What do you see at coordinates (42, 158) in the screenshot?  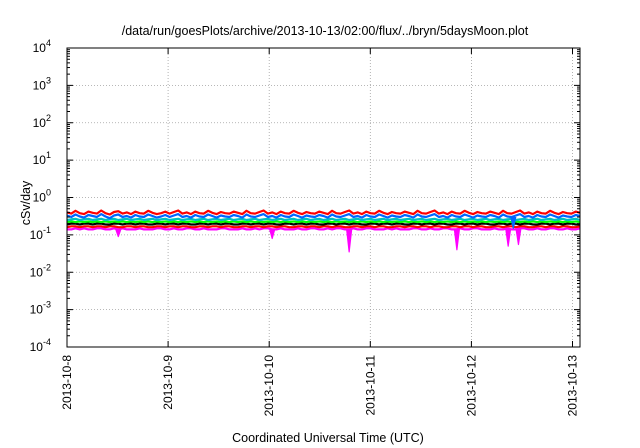 I see `y-tick-label: 10¹` at bounding box center [42, 158].